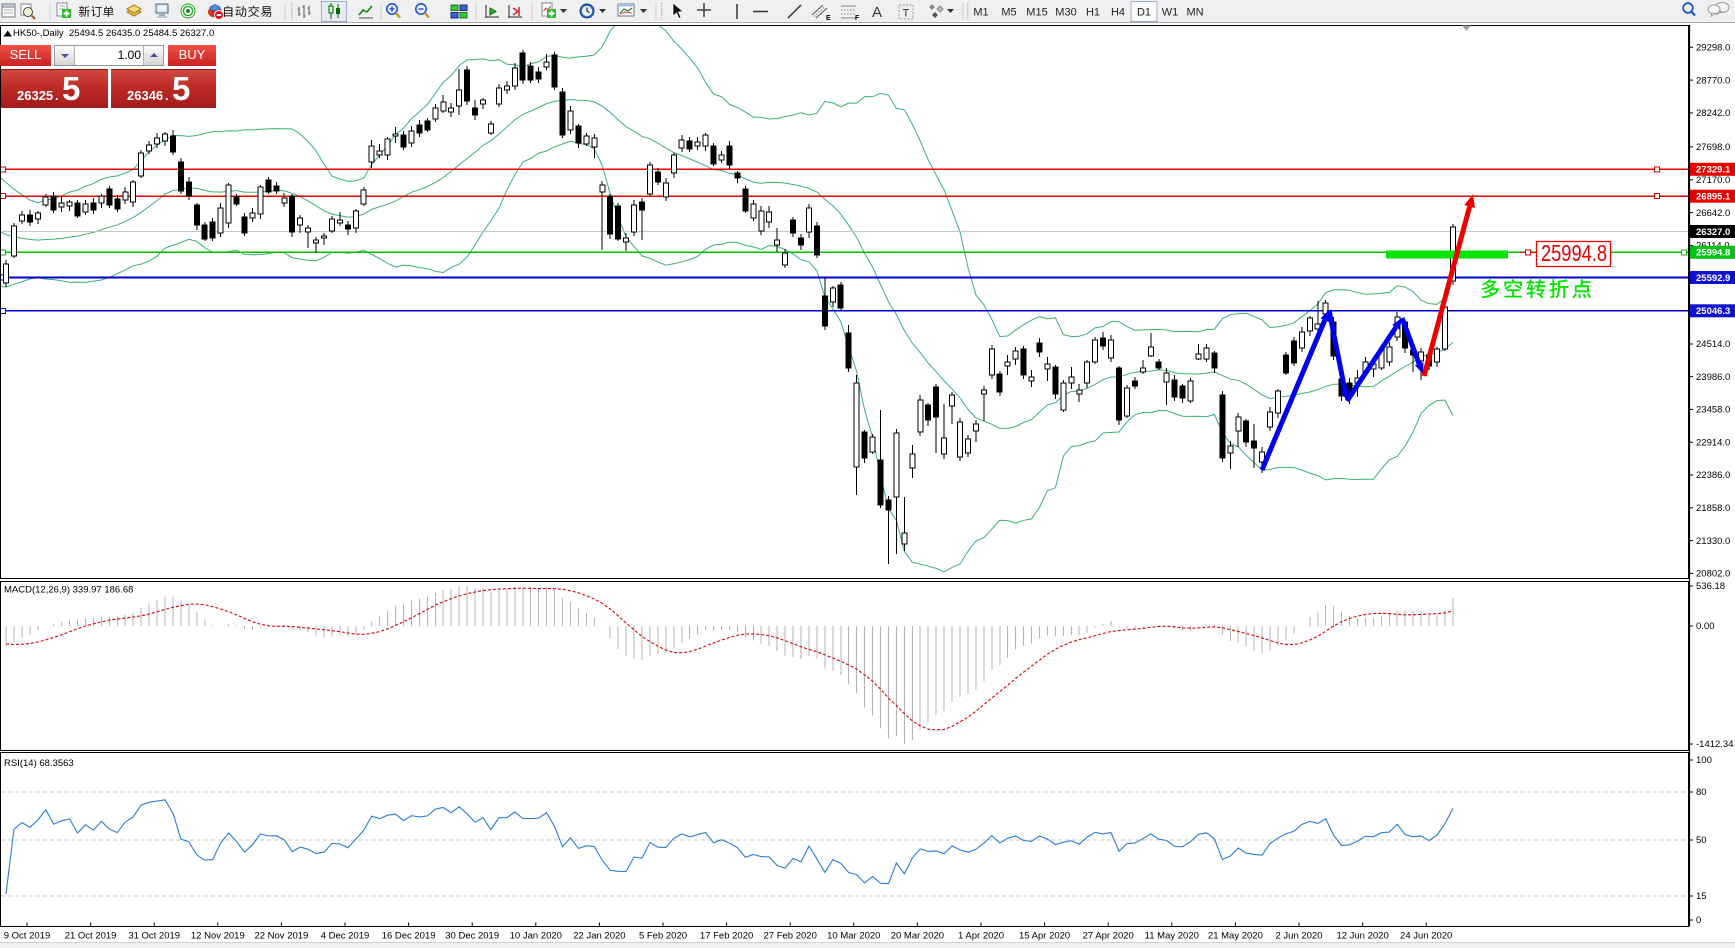  Describe the element at coordinates (1713, 197) in the screenshot. I see `svg-text: 26895.1` at that location.